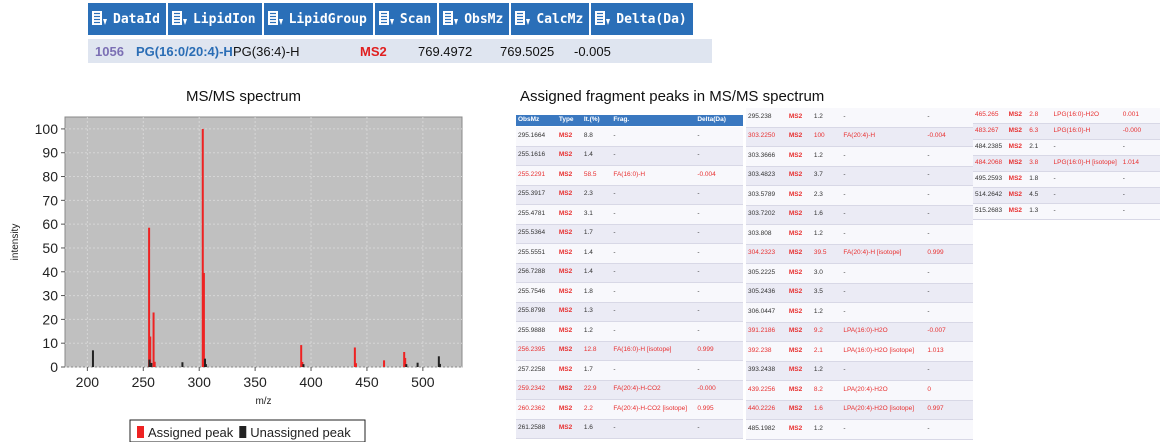 Image resolution: width=1160 pixels, height=442 pixels. I want to click on column-header: ObsMz, so click(474, 19).